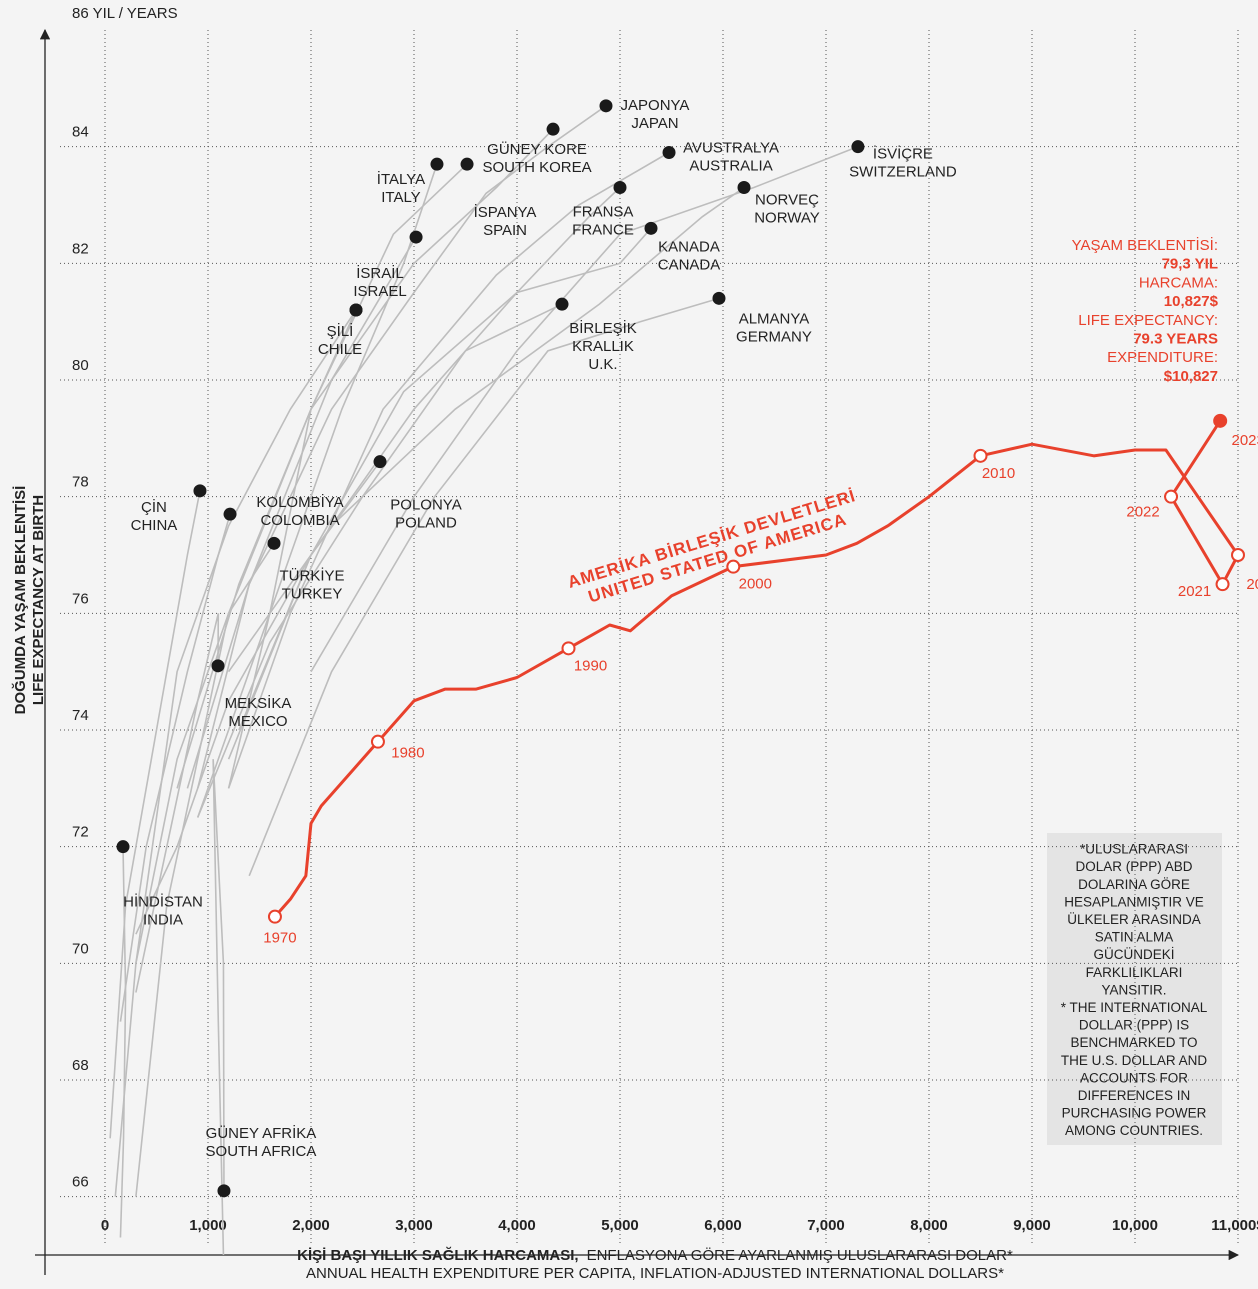  Describe the element at coordinates (1194, 591) in the screenshot. I see `point-label: 2021` at that location.